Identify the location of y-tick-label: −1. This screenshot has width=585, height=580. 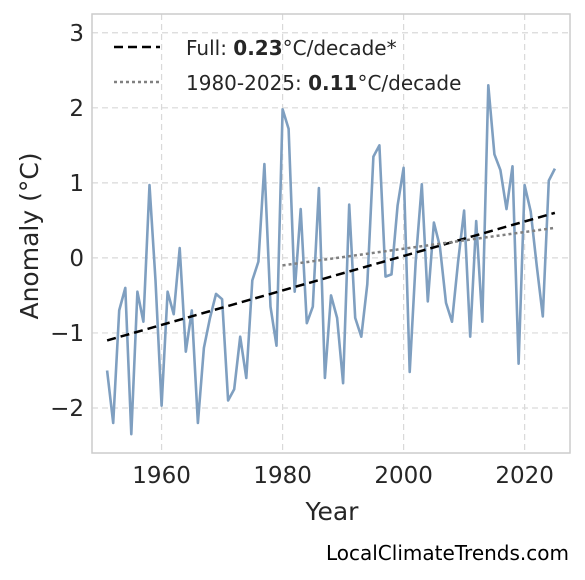
(67, 334).